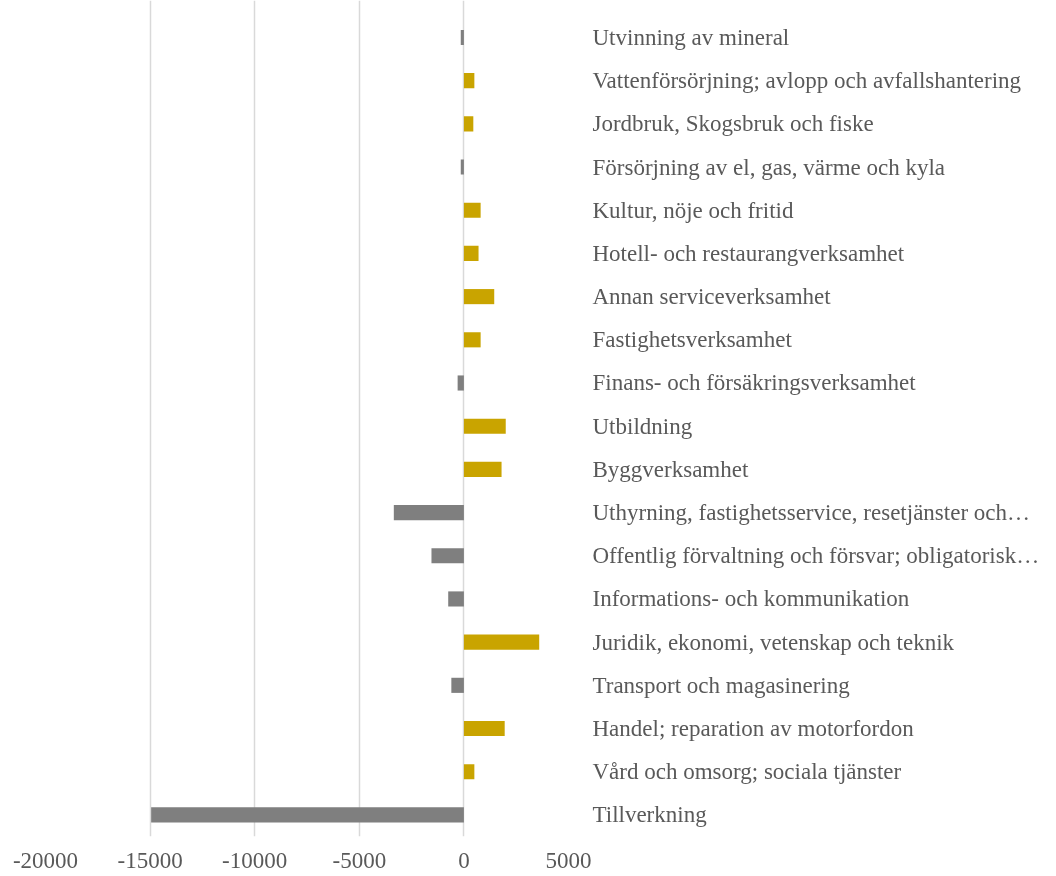  Describe the element at coordinates (807, 81) in the screenshot. I see `y-tick-label: Vattenförsörjning; avlopp och avfallshantering` at that location.